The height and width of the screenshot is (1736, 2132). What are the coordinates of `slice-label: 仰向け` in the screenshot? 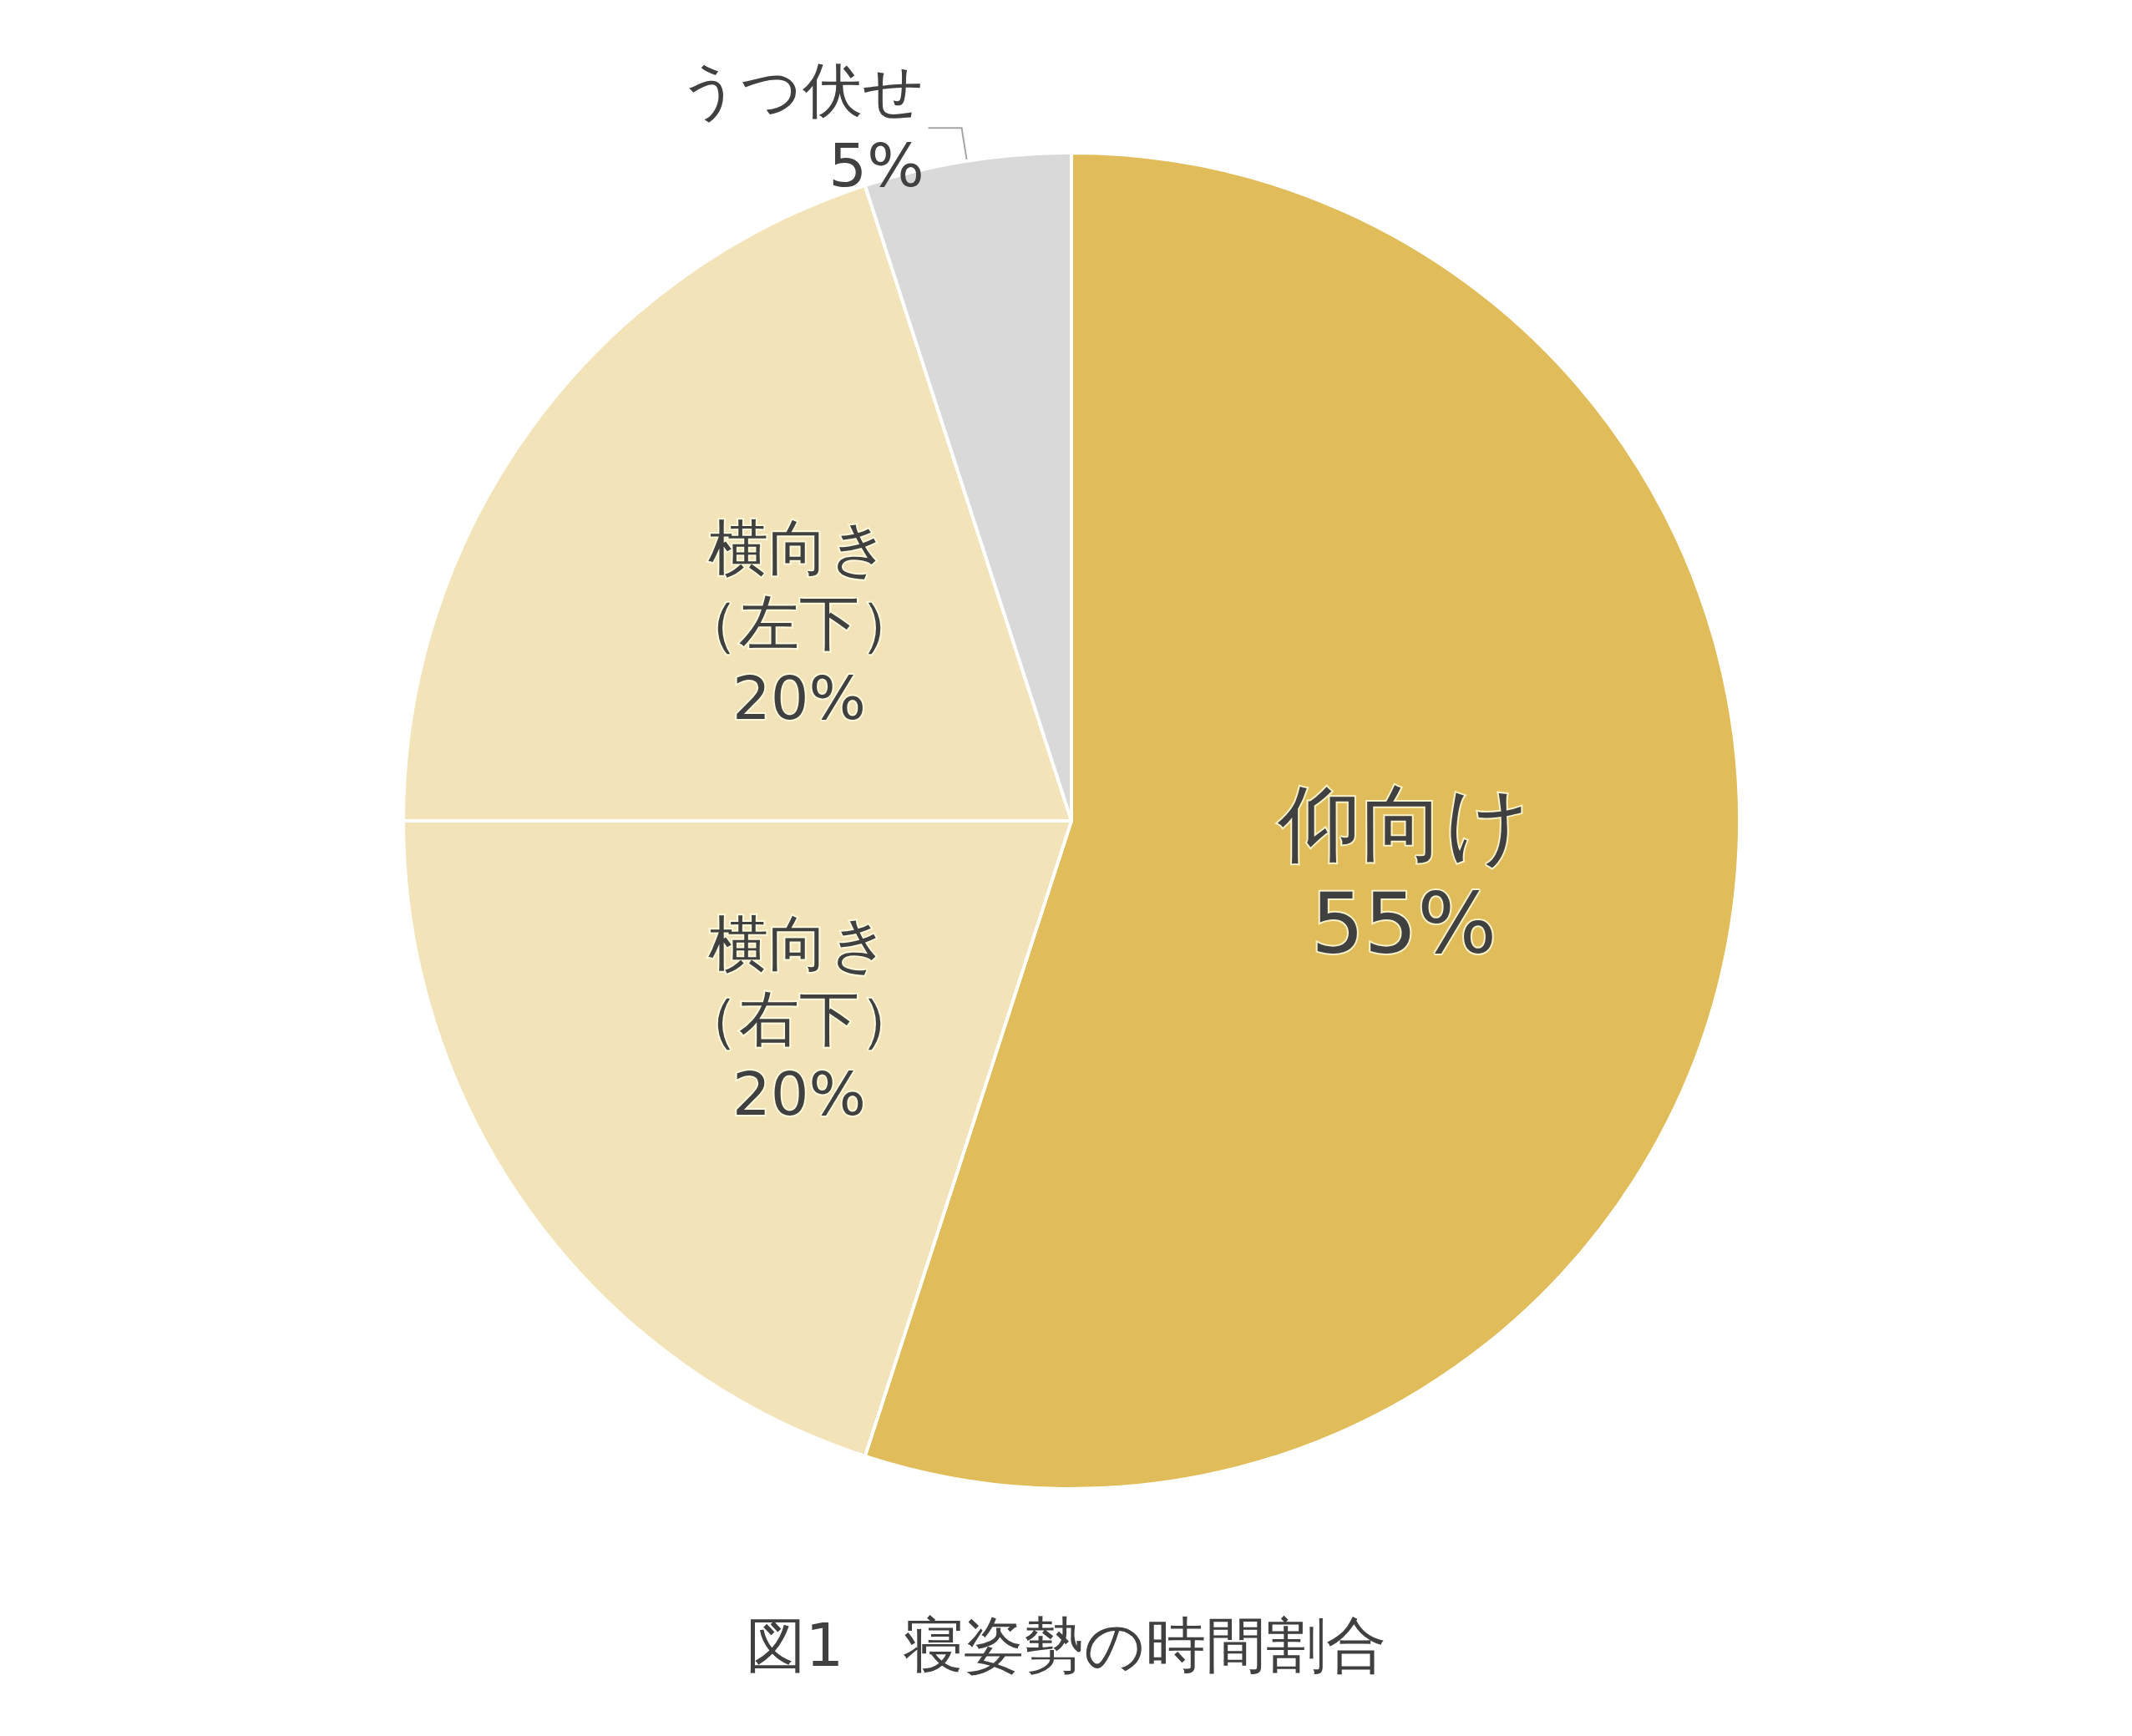 It's located at (1405, 823).